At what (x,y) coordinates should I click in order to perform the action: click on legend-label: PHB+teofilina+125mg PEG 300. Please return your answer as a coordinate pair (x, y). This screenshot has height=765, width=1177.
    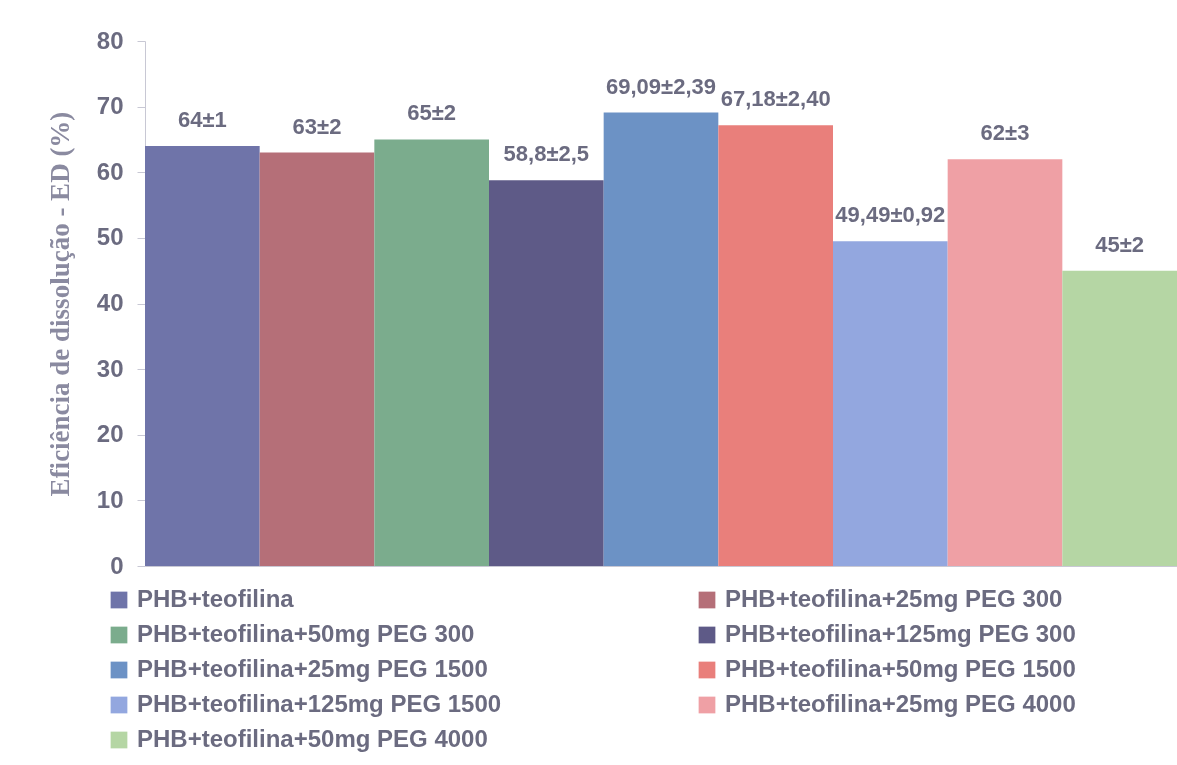
    Looking at the image, I should click on (900, 633).